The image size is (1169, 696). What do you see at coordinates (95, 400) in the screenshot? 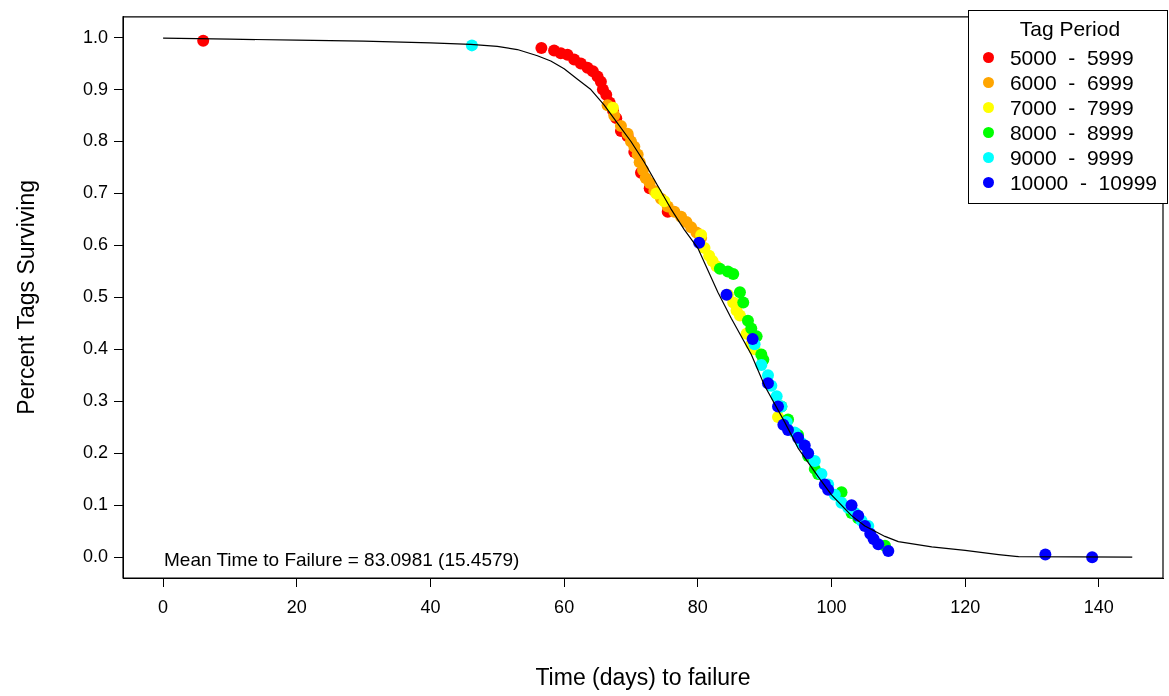
I see `y-tick-label: 0.3` at bounding box center [95, 400].